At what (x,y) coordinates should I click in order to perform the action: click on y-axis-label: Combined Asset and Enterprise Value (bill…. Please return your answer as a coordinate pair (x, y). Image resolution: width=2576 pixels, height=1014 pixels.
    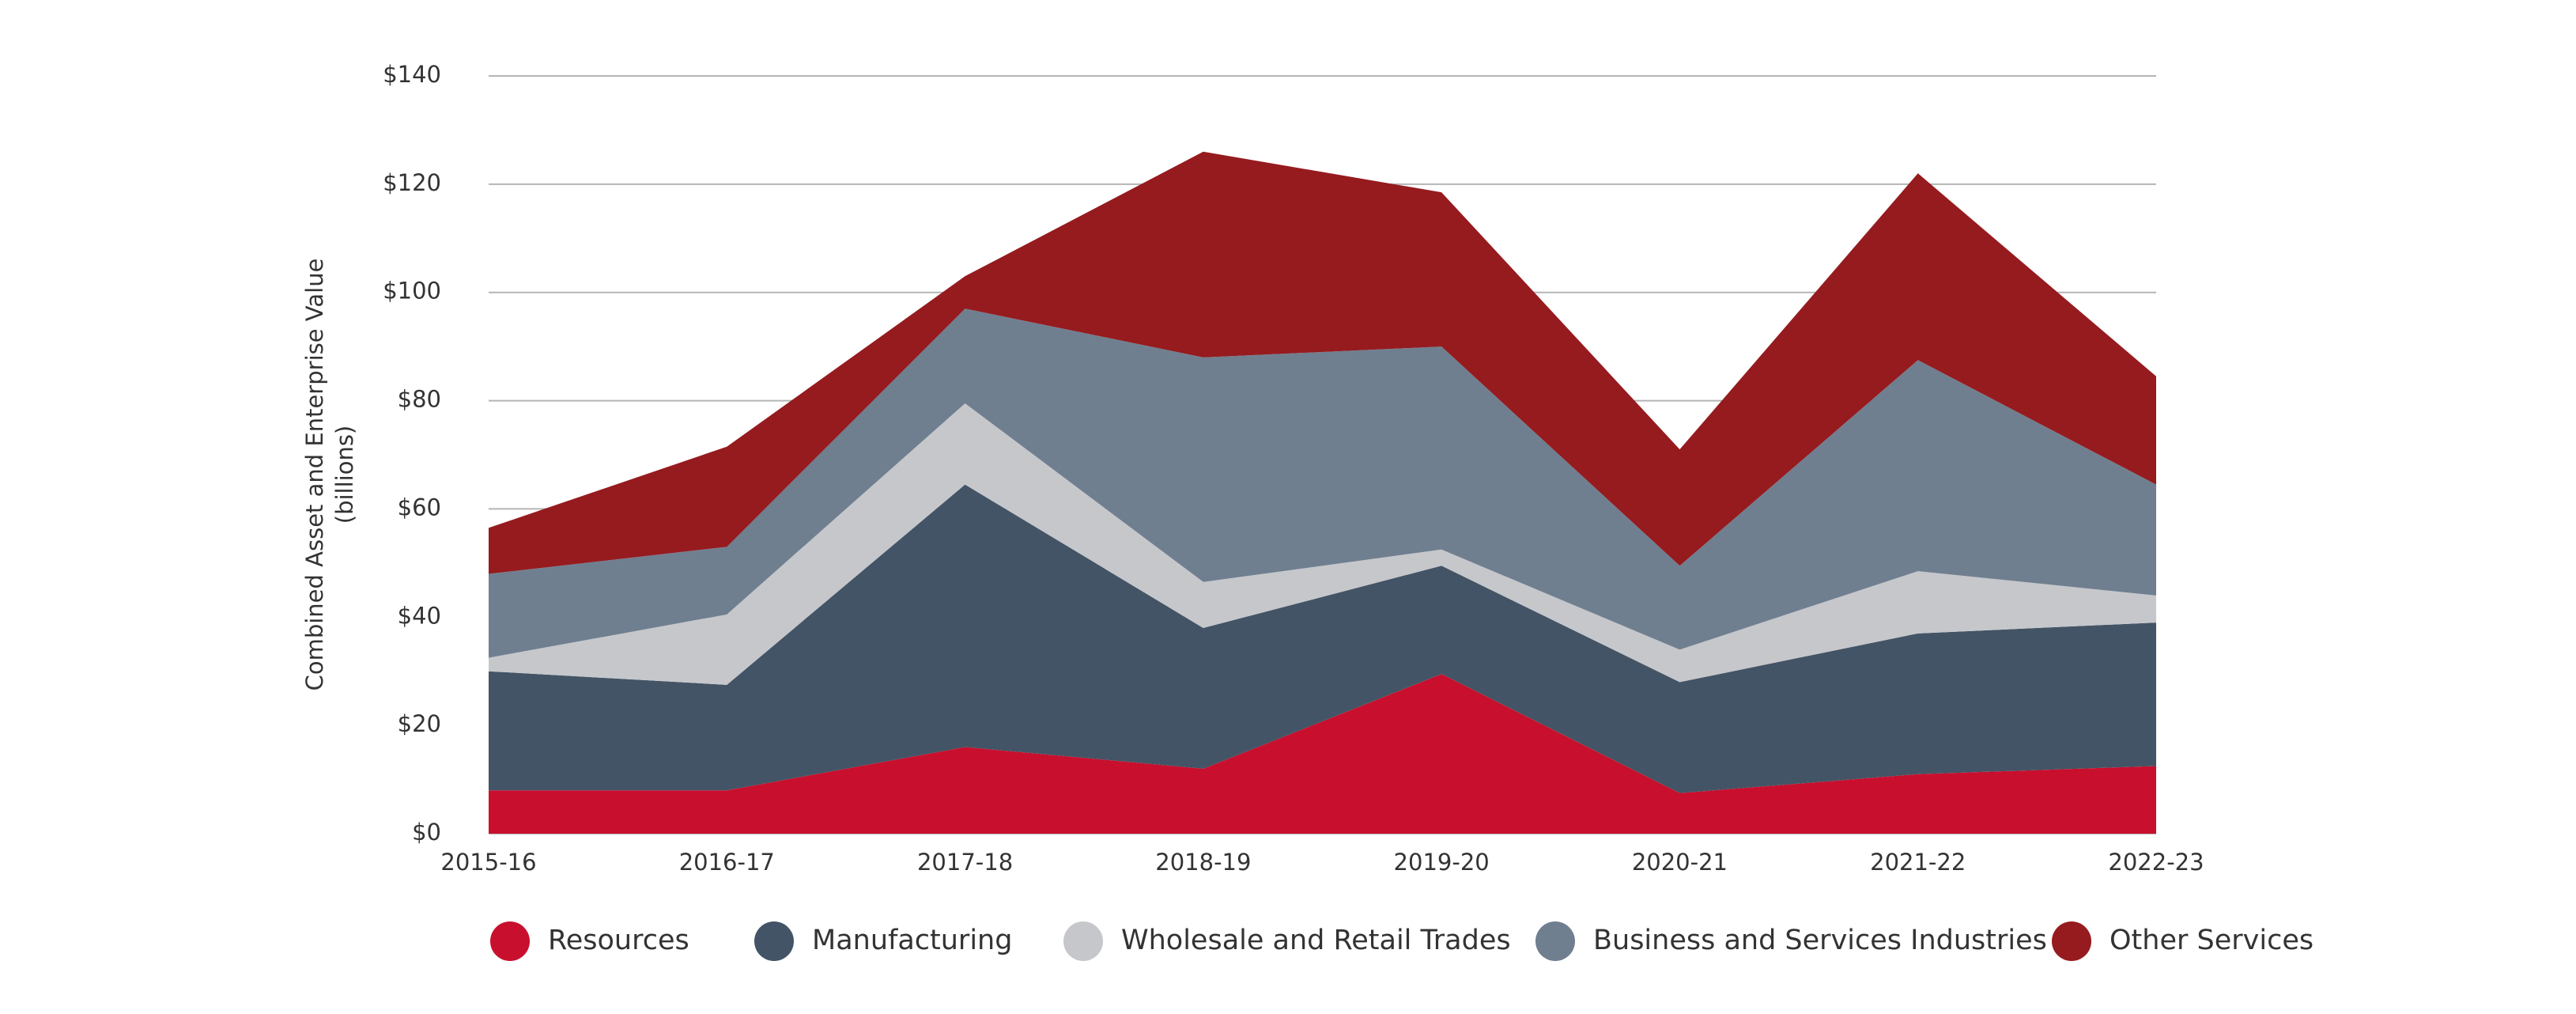
    Looking at the image, I should click on (329, 475).